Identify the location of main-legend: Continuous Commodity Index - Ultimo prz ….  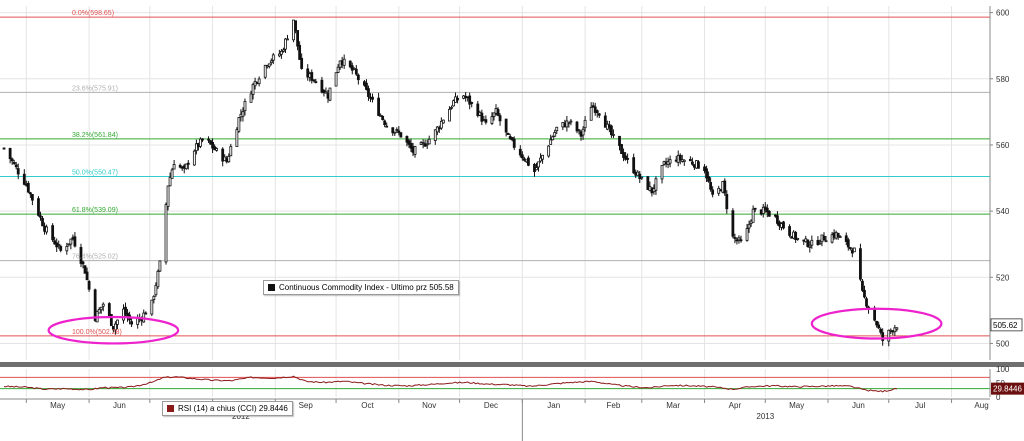
(361, 287).